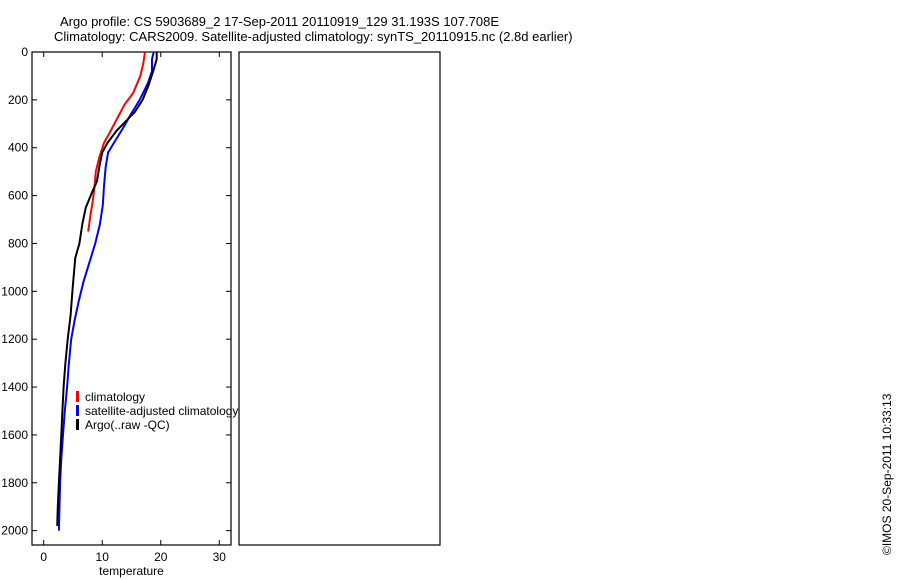  Describe the element at coordinates (116, 142) in the screenshot. I see `series-line-climatology` at that location.